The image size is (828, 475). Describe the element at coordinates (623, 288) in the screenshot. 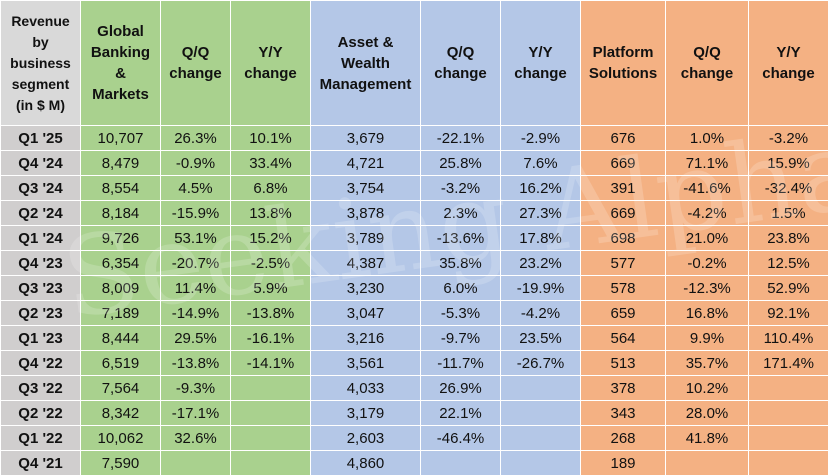

I see `table-cell: 578` at that location.